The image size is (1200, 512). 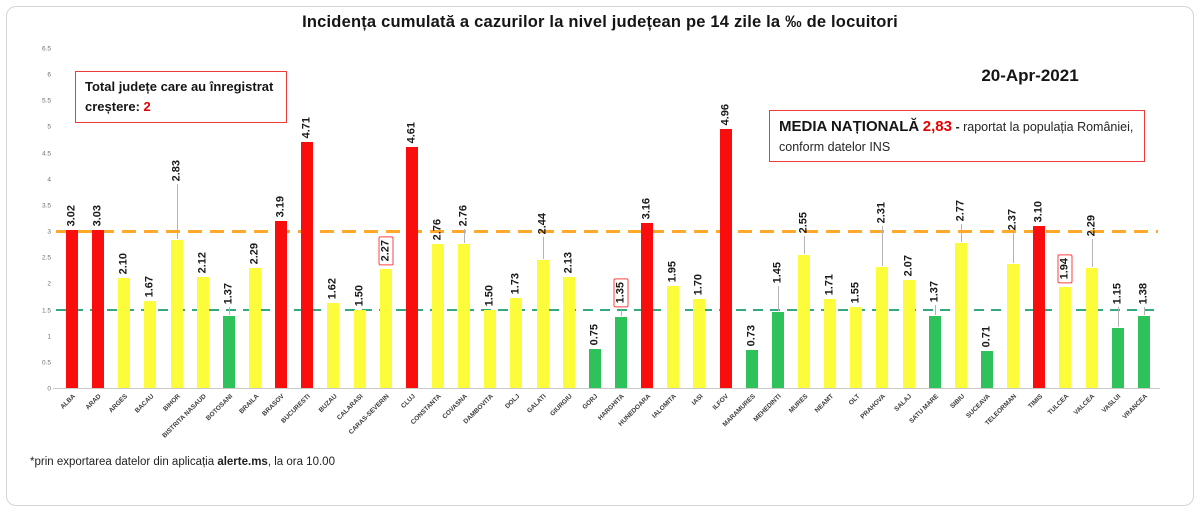 I want to click on y-axis-tick-label: 5.5, so click(x=46, y=101).